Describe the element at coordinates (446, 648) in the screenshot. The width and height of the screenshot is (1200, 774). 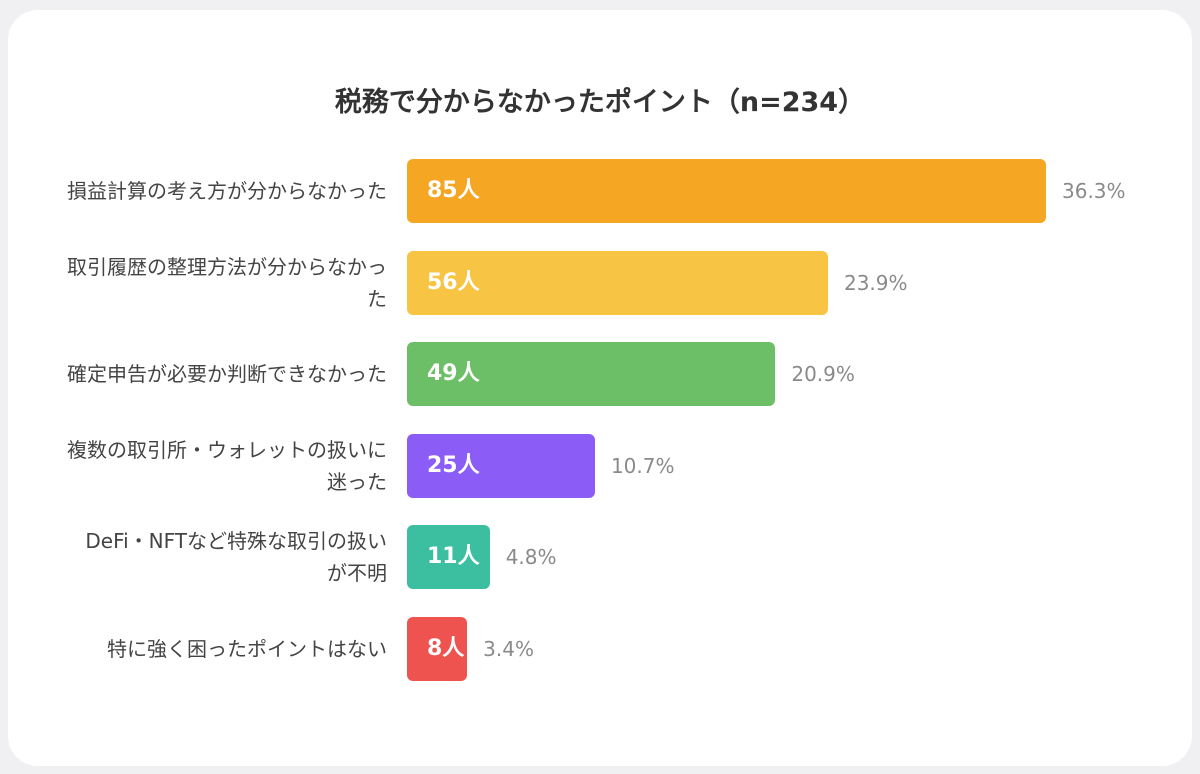
I see `value-label: 8人` at that location.